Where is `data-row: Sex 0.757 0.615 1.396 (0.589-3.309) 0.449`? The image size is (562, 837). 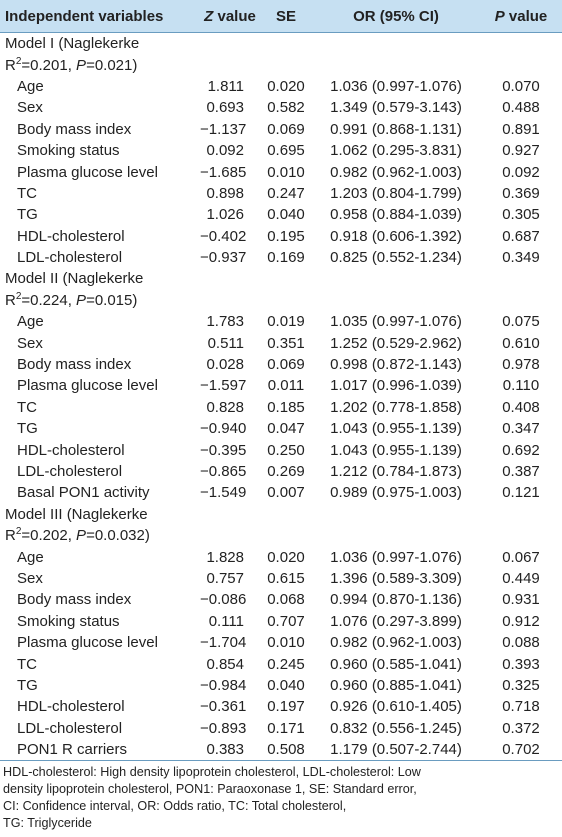
data-row: Sex 0.757 0.615 1.396 (0.589-3.309) 0.449 is located at coordinates (281, 578).